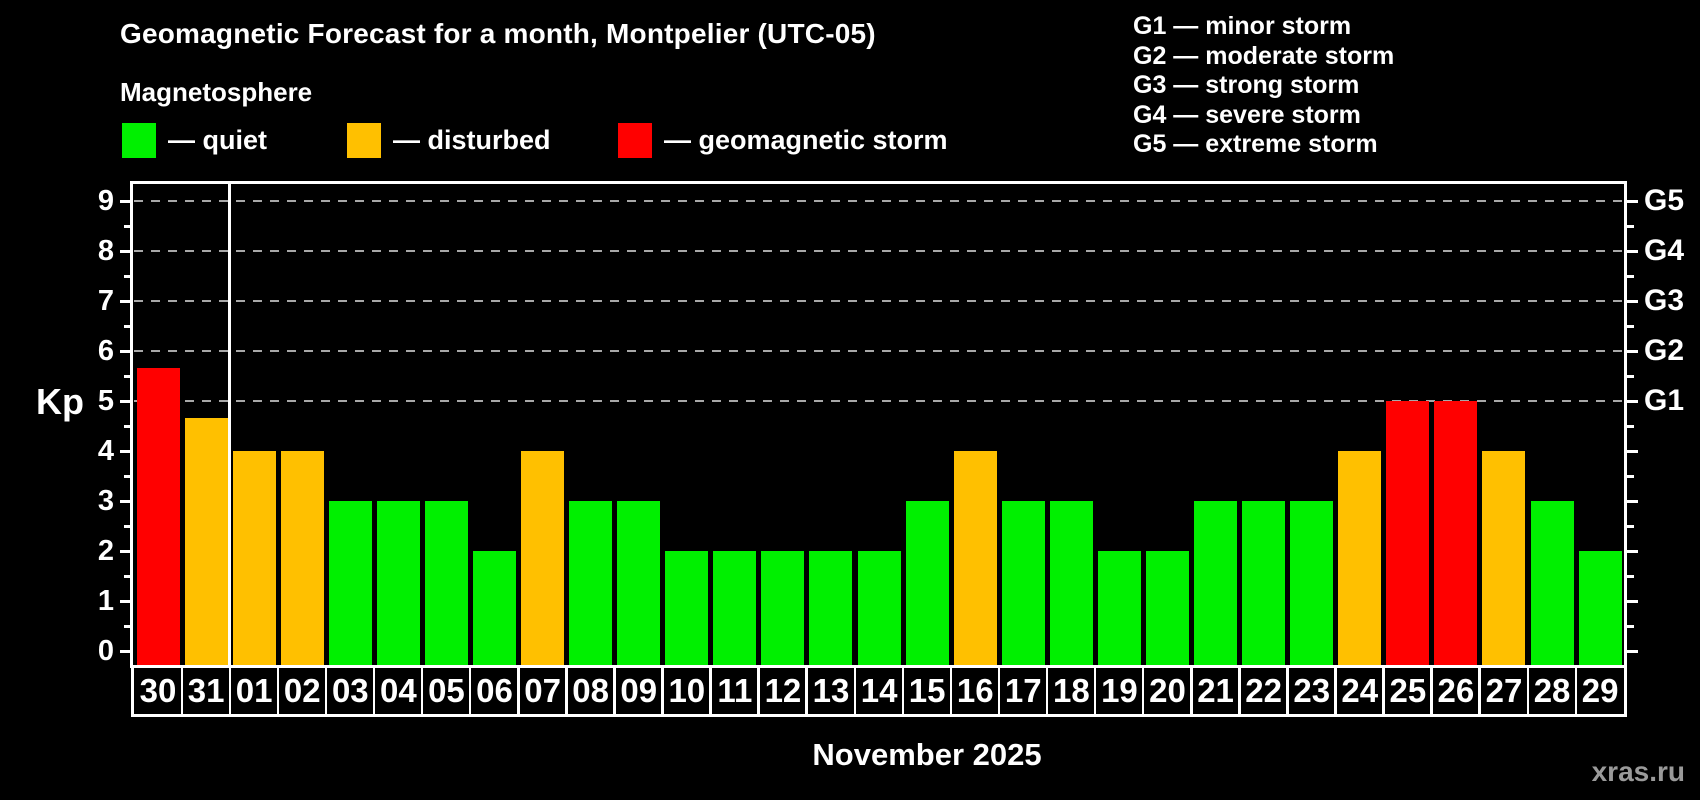  Describe the element at coordinates (1071, 690) in the screenshot. I see `day-label-18: 18` at that location.